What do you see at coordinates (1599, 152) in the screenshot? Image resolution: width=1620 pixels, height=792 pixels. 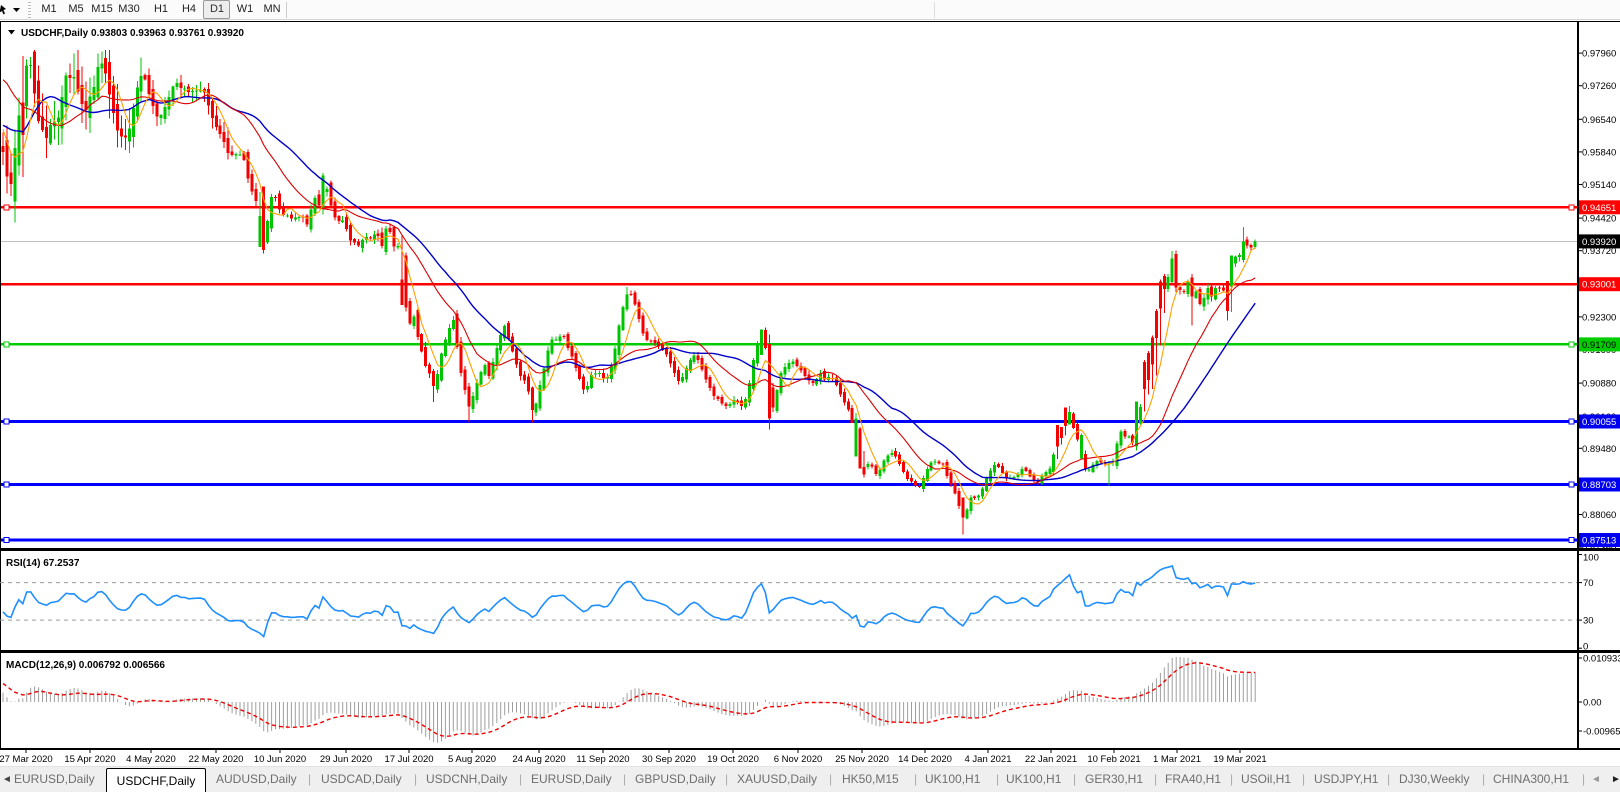 I see `svg-text: 0.95840` at bounding box center [1599, 152].